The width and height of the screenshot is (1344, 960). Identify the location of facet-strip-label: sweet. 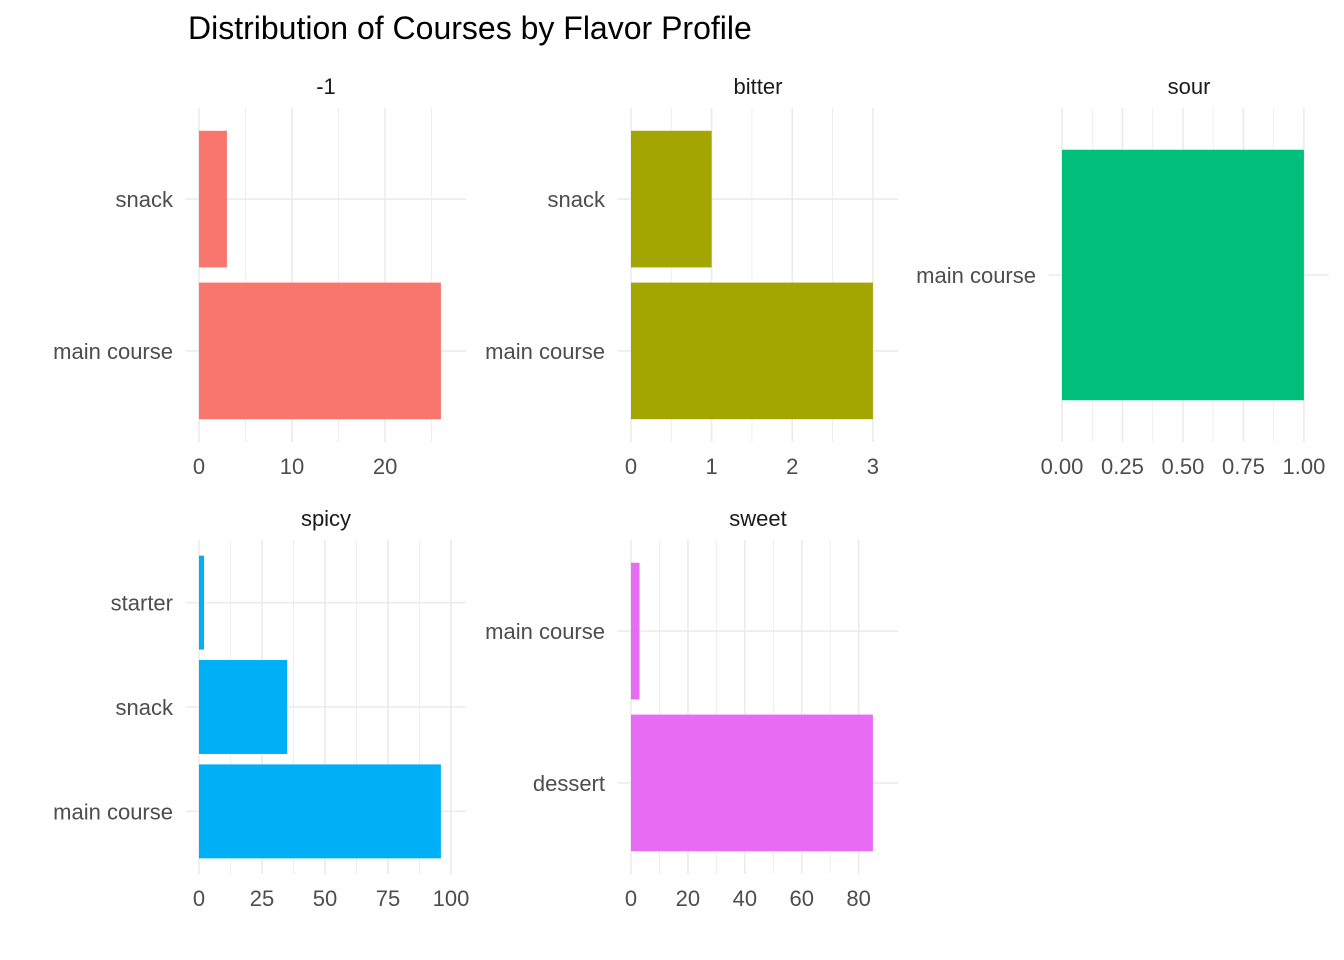
(757, 518).